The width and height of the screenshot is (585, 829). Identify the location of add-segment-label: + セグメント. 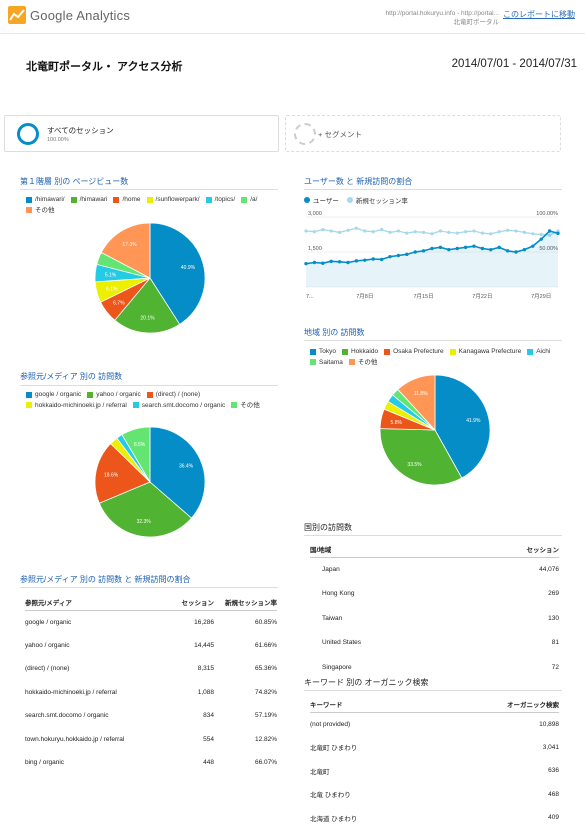
(340, 134).